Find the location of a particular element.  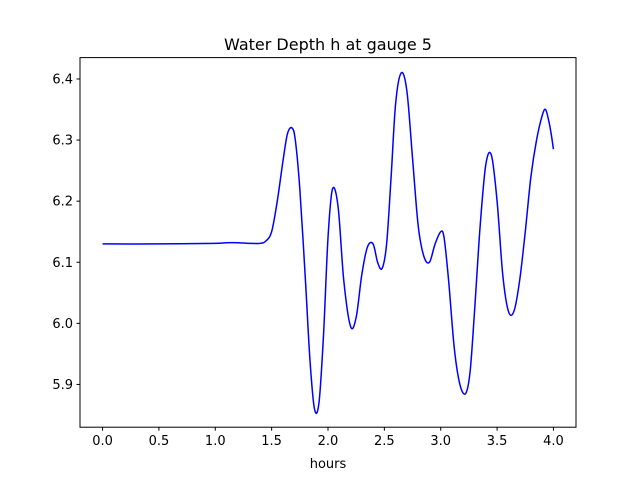

y-tick-label: 6.2 is located at coordinates (62, 202).